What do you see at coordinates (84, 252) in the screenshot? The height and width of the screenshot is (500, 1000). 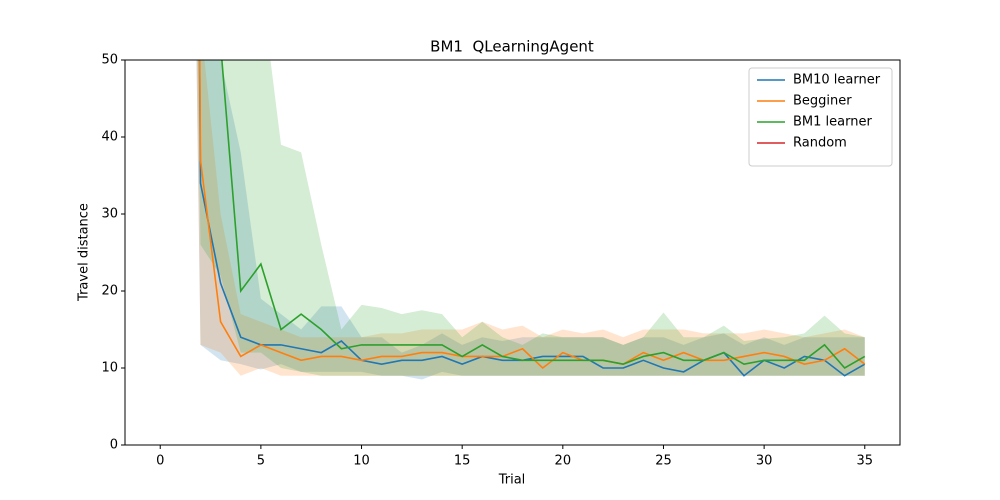 I see `y-axis-label: Travel distance` at bounding box center [84, 252].